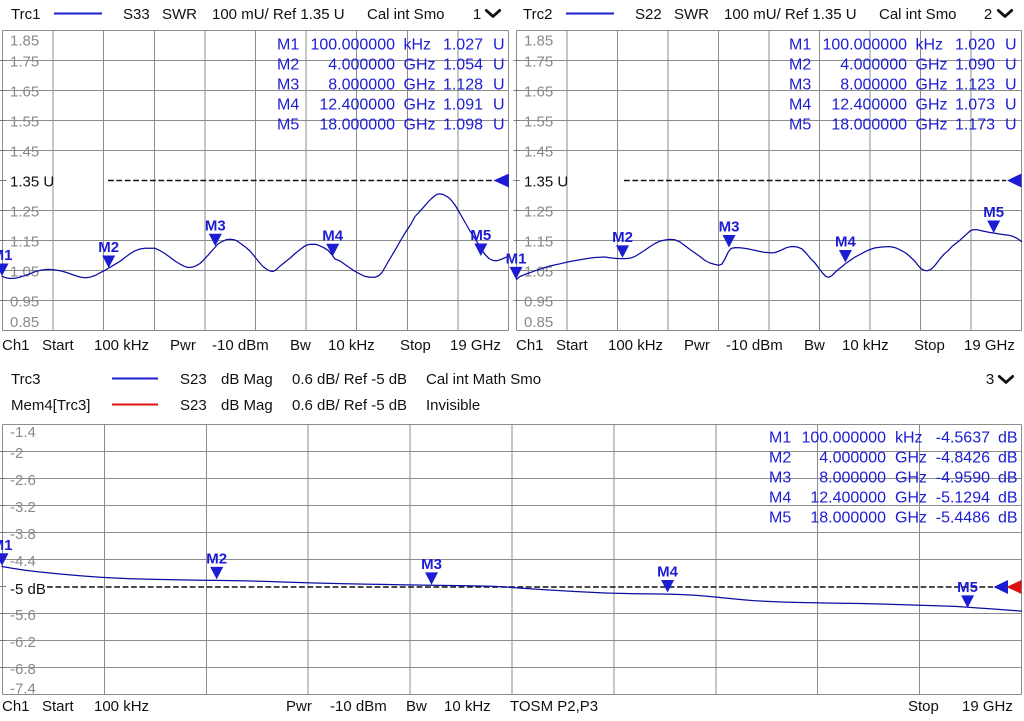  Describe the element at coordinates (975, 85) in the screenshot. I see `svg-text: 1.123` at that location.